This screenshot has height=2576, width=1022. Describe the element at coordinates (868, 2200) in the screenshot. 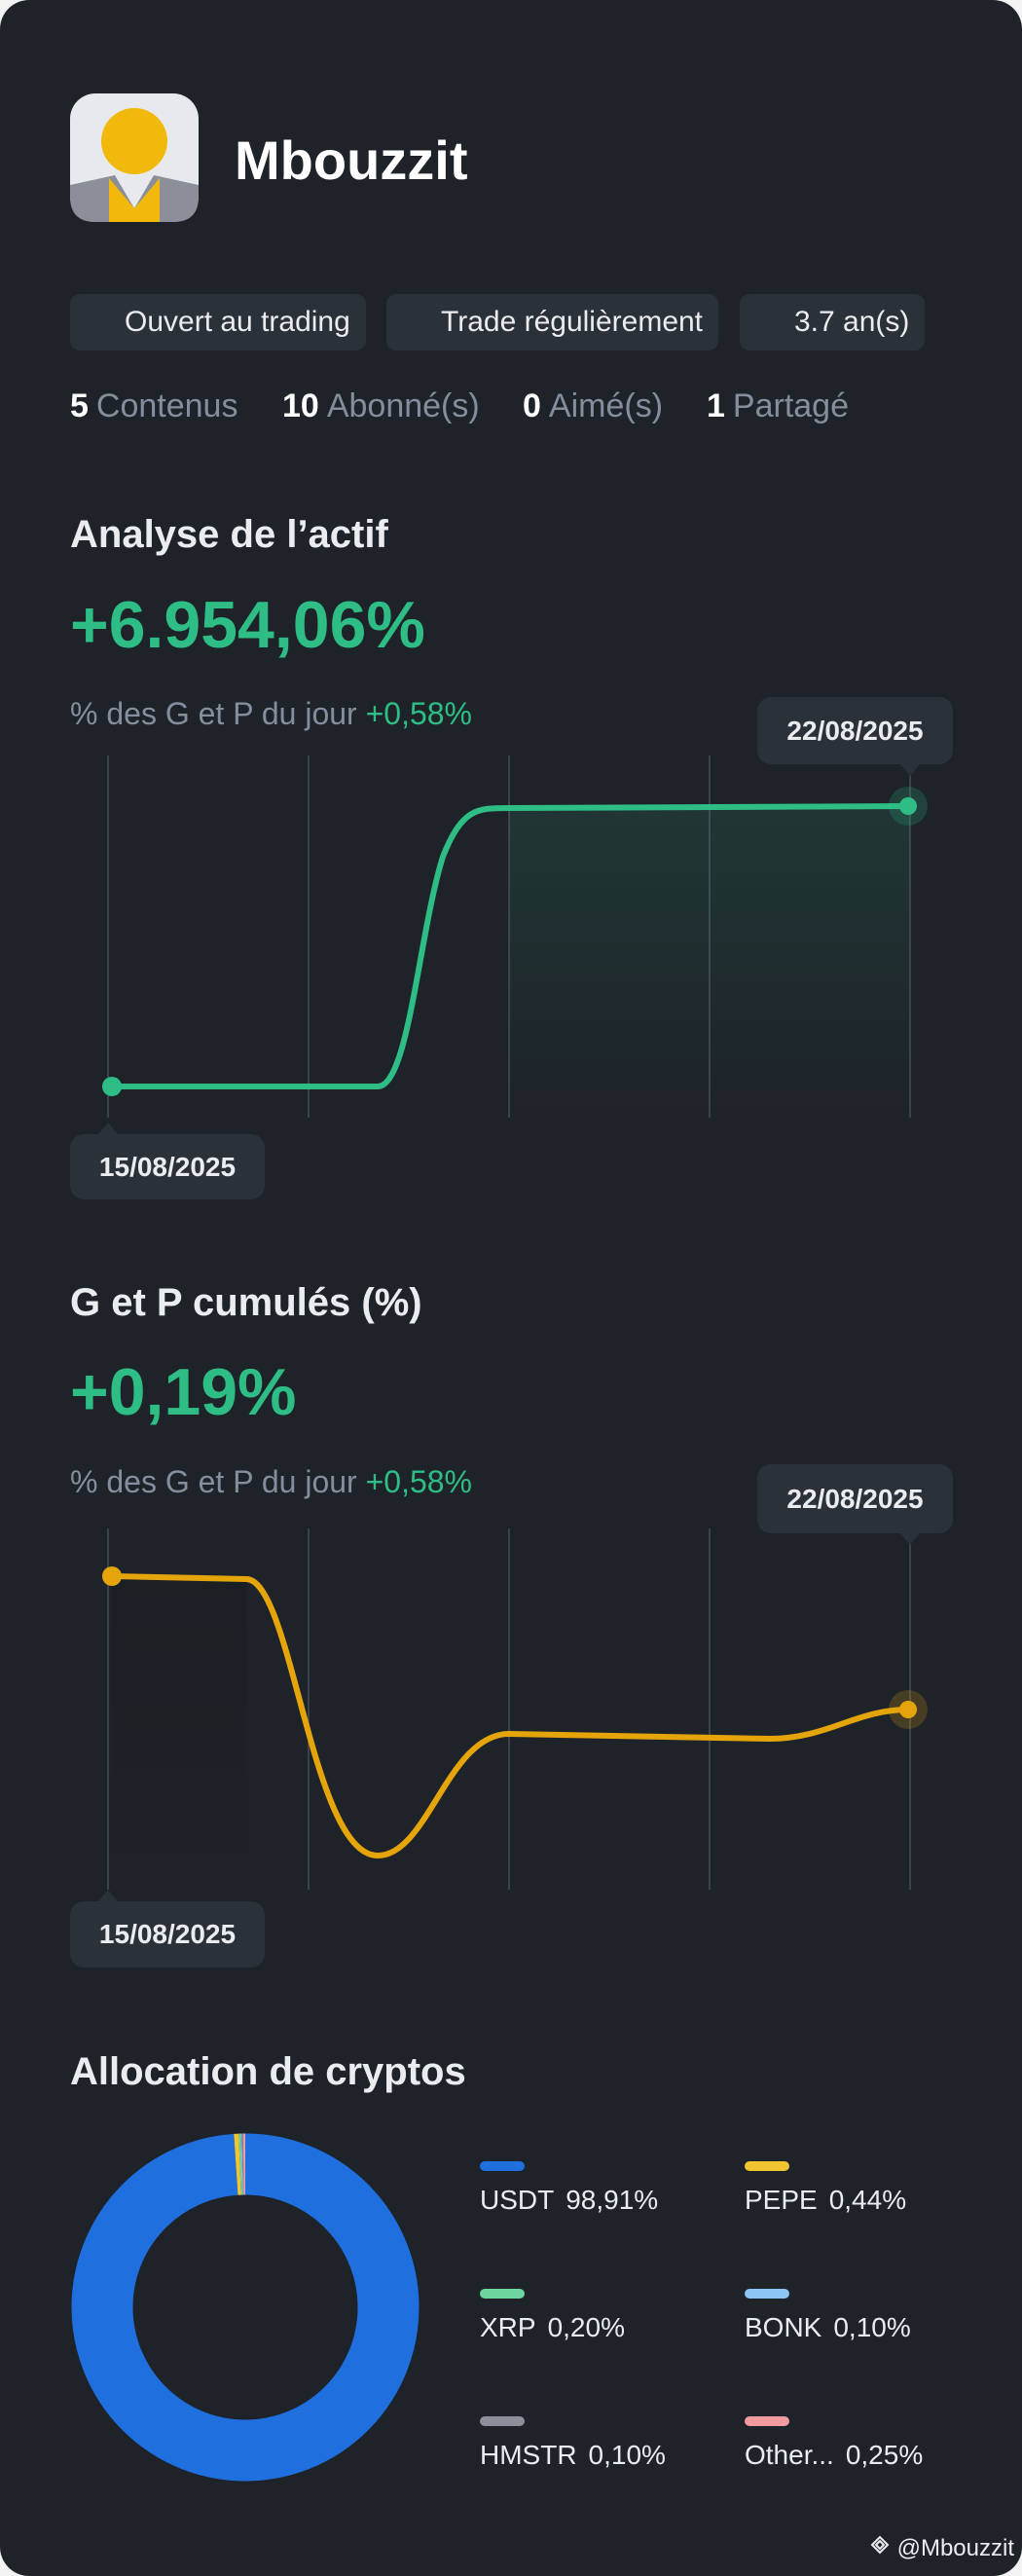

I see `legend-value: 0,44%` at that location.